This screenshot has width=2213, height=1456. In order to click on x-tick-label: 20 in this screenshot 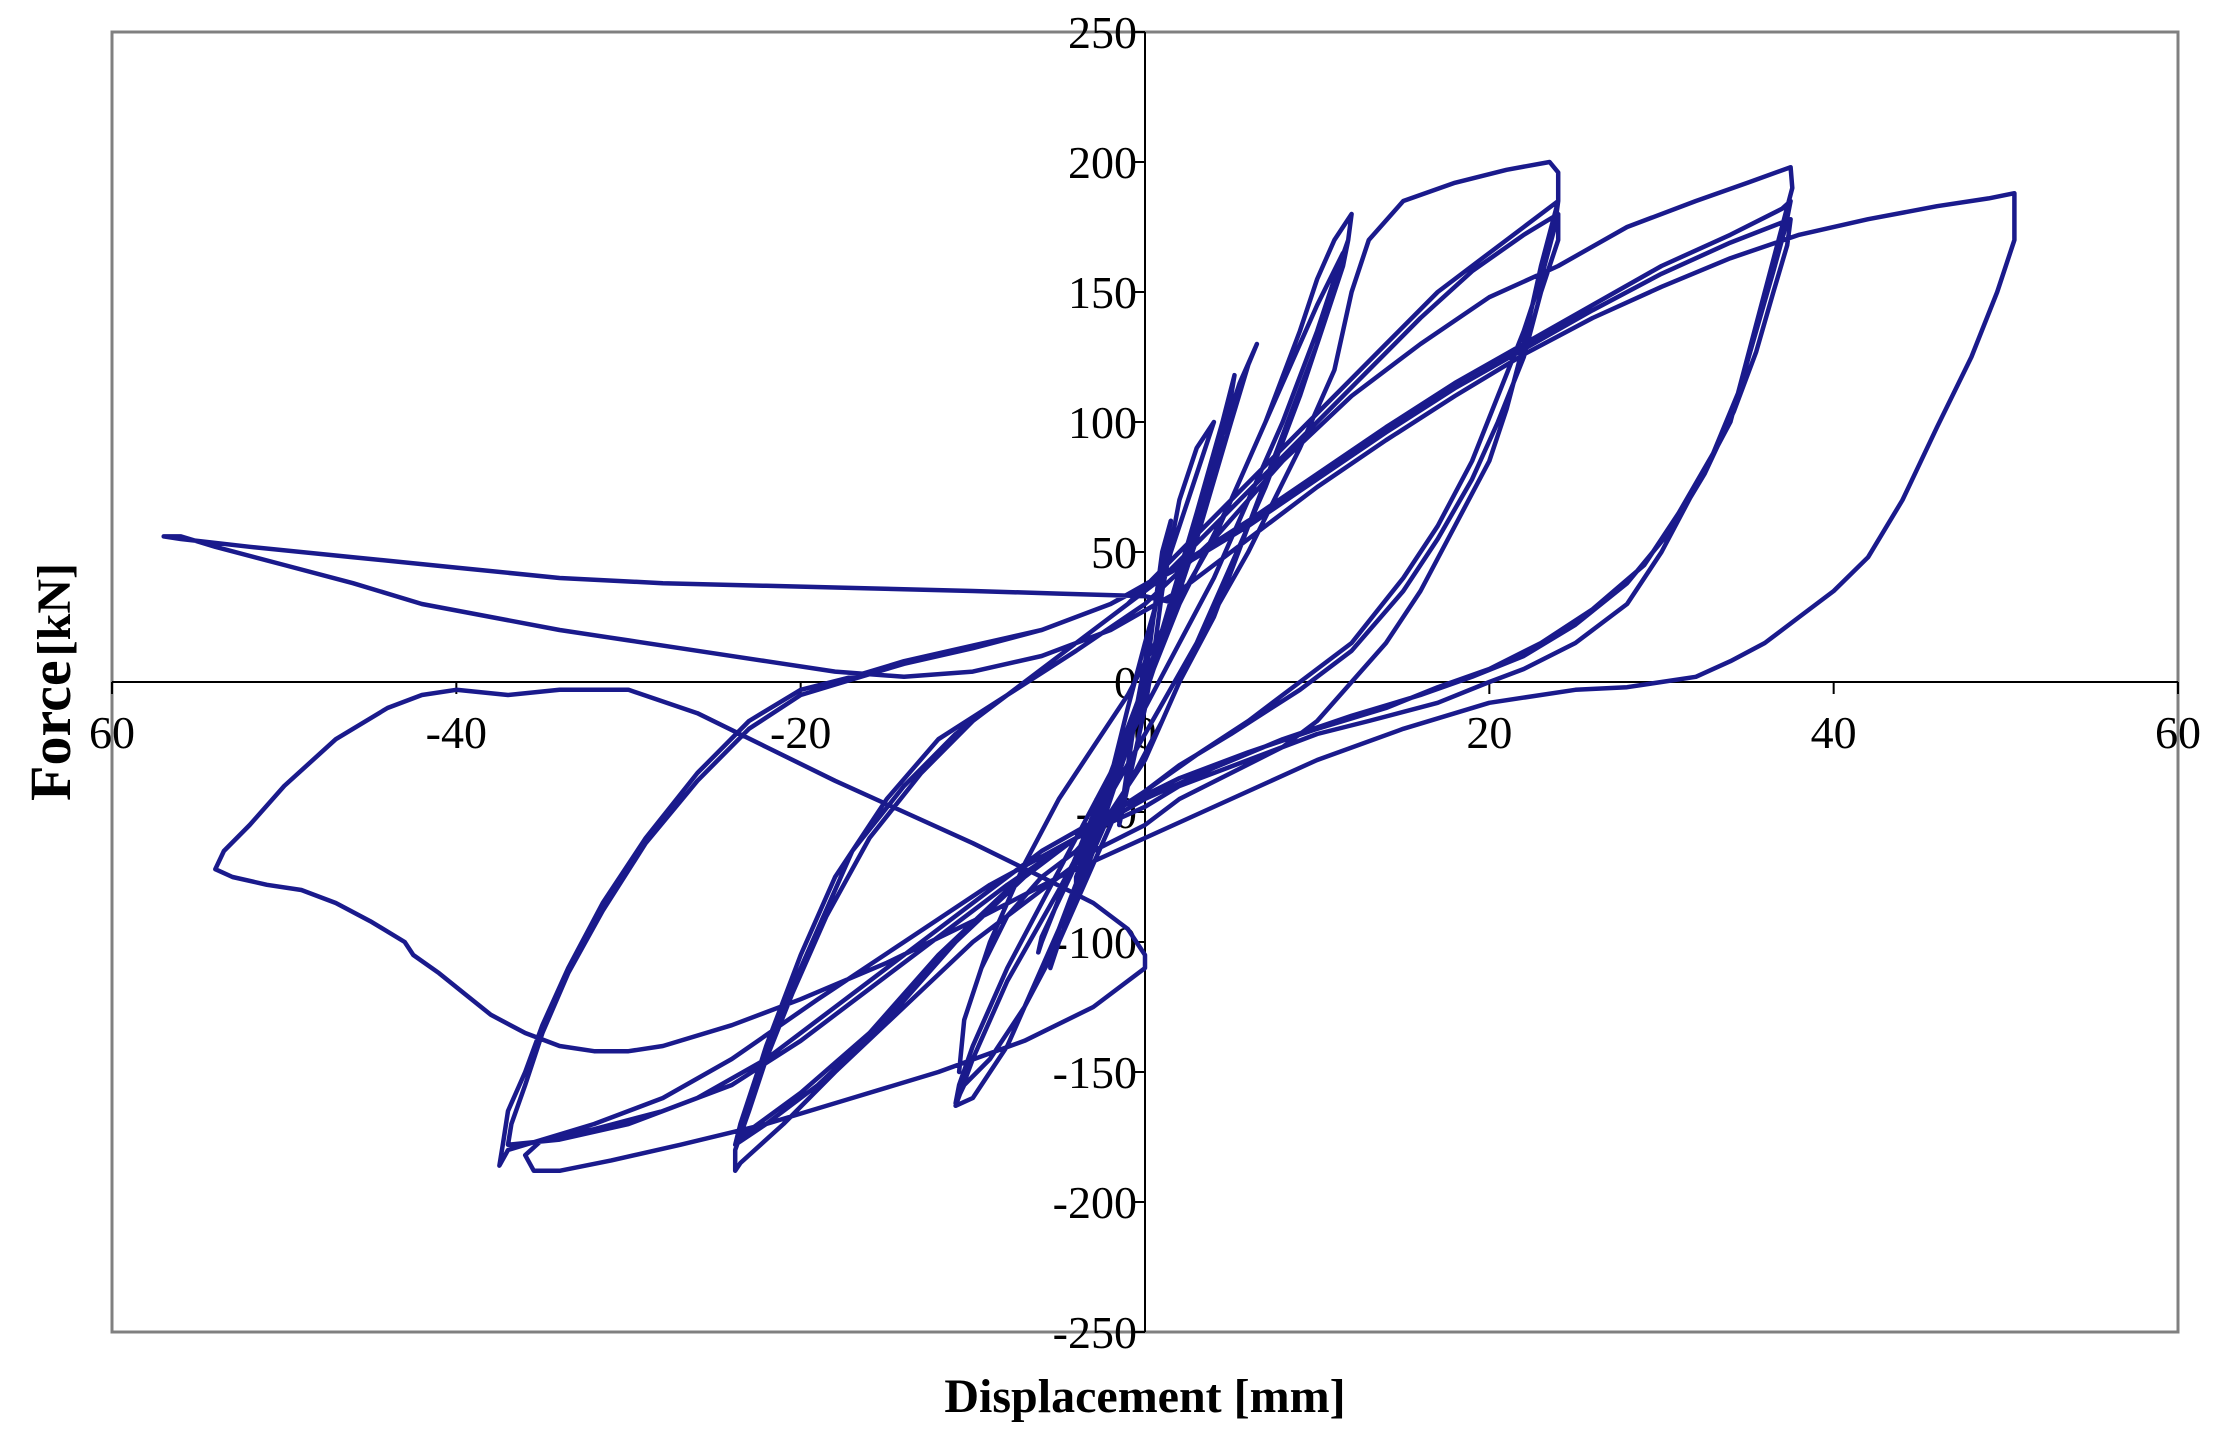, I will do `click(1489, 732)`.